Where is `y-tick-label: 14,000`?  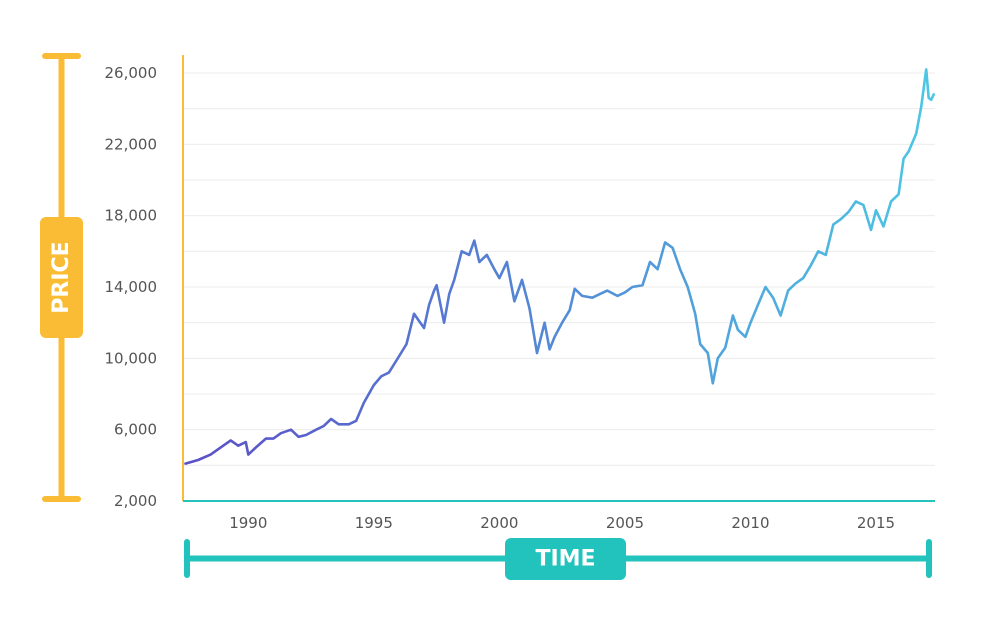
y-tick-label: 14,000 is located at coordinates (131, 287).